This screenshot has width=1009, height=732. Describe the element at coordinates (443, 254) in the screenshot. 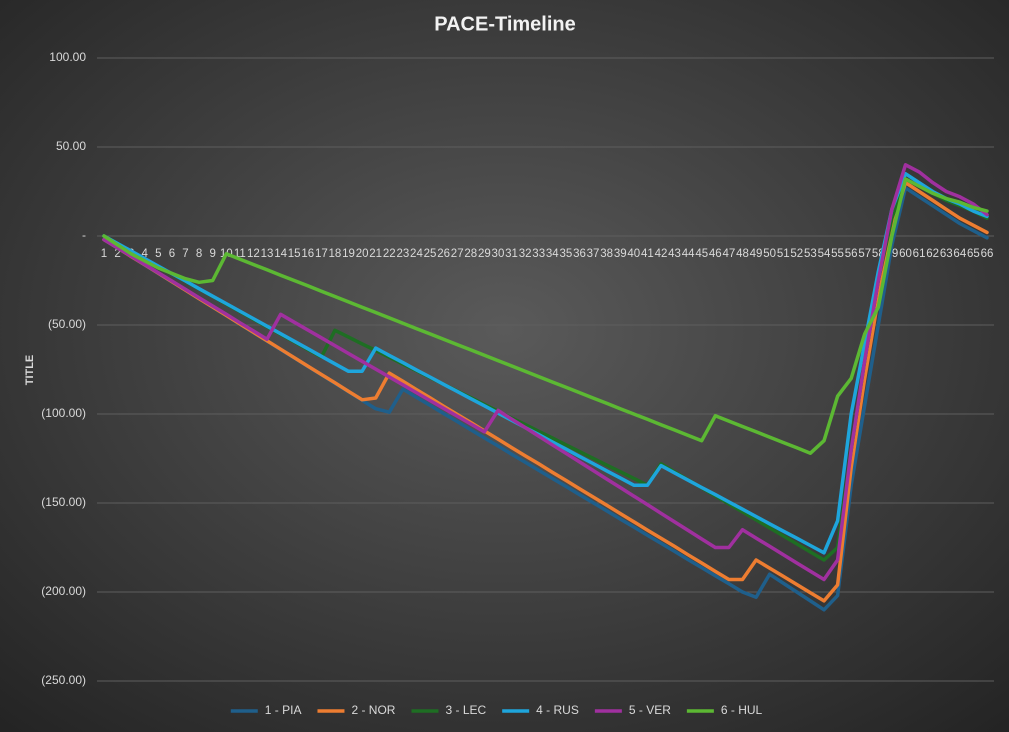

I see `x-tick-label: 26` at that location.